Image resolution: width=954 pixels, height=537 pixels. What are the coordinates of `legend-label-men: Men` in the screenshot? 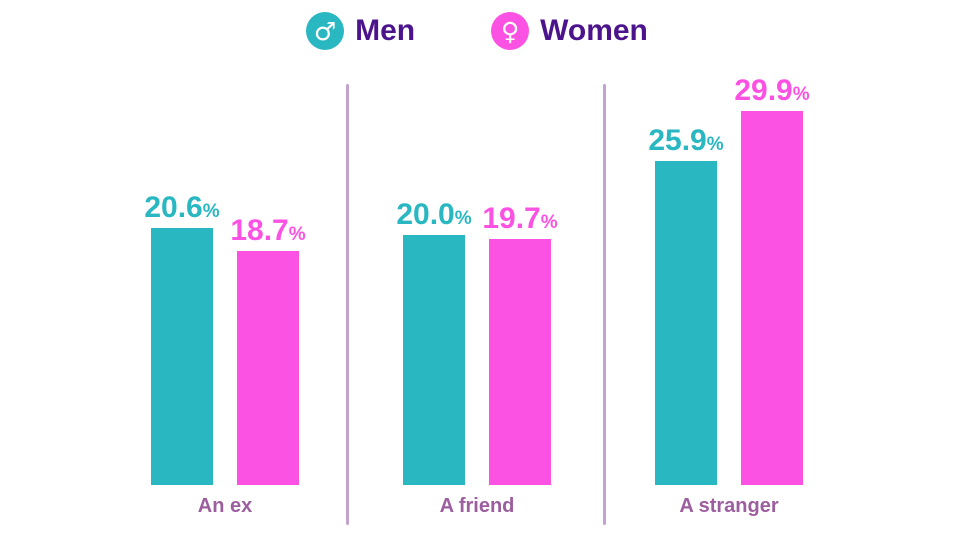 It's located at (385, 30).